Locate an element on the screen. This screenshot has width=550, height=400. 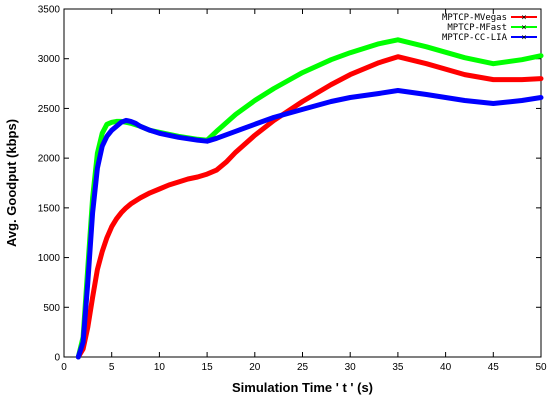
legend: MPTCP-MVegas × MPTCP-MFast × MPTCP-CC-LIA × is located at coordinates (489, 28).